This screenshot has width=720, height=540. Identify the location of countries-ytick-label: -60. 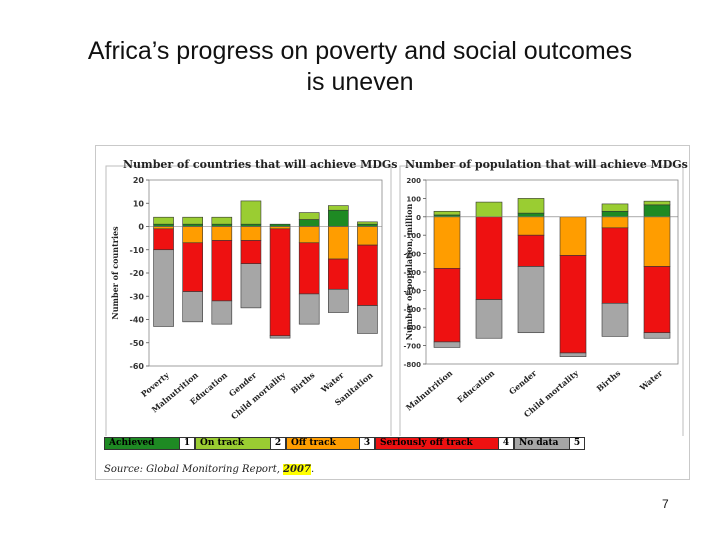
(137, 366).